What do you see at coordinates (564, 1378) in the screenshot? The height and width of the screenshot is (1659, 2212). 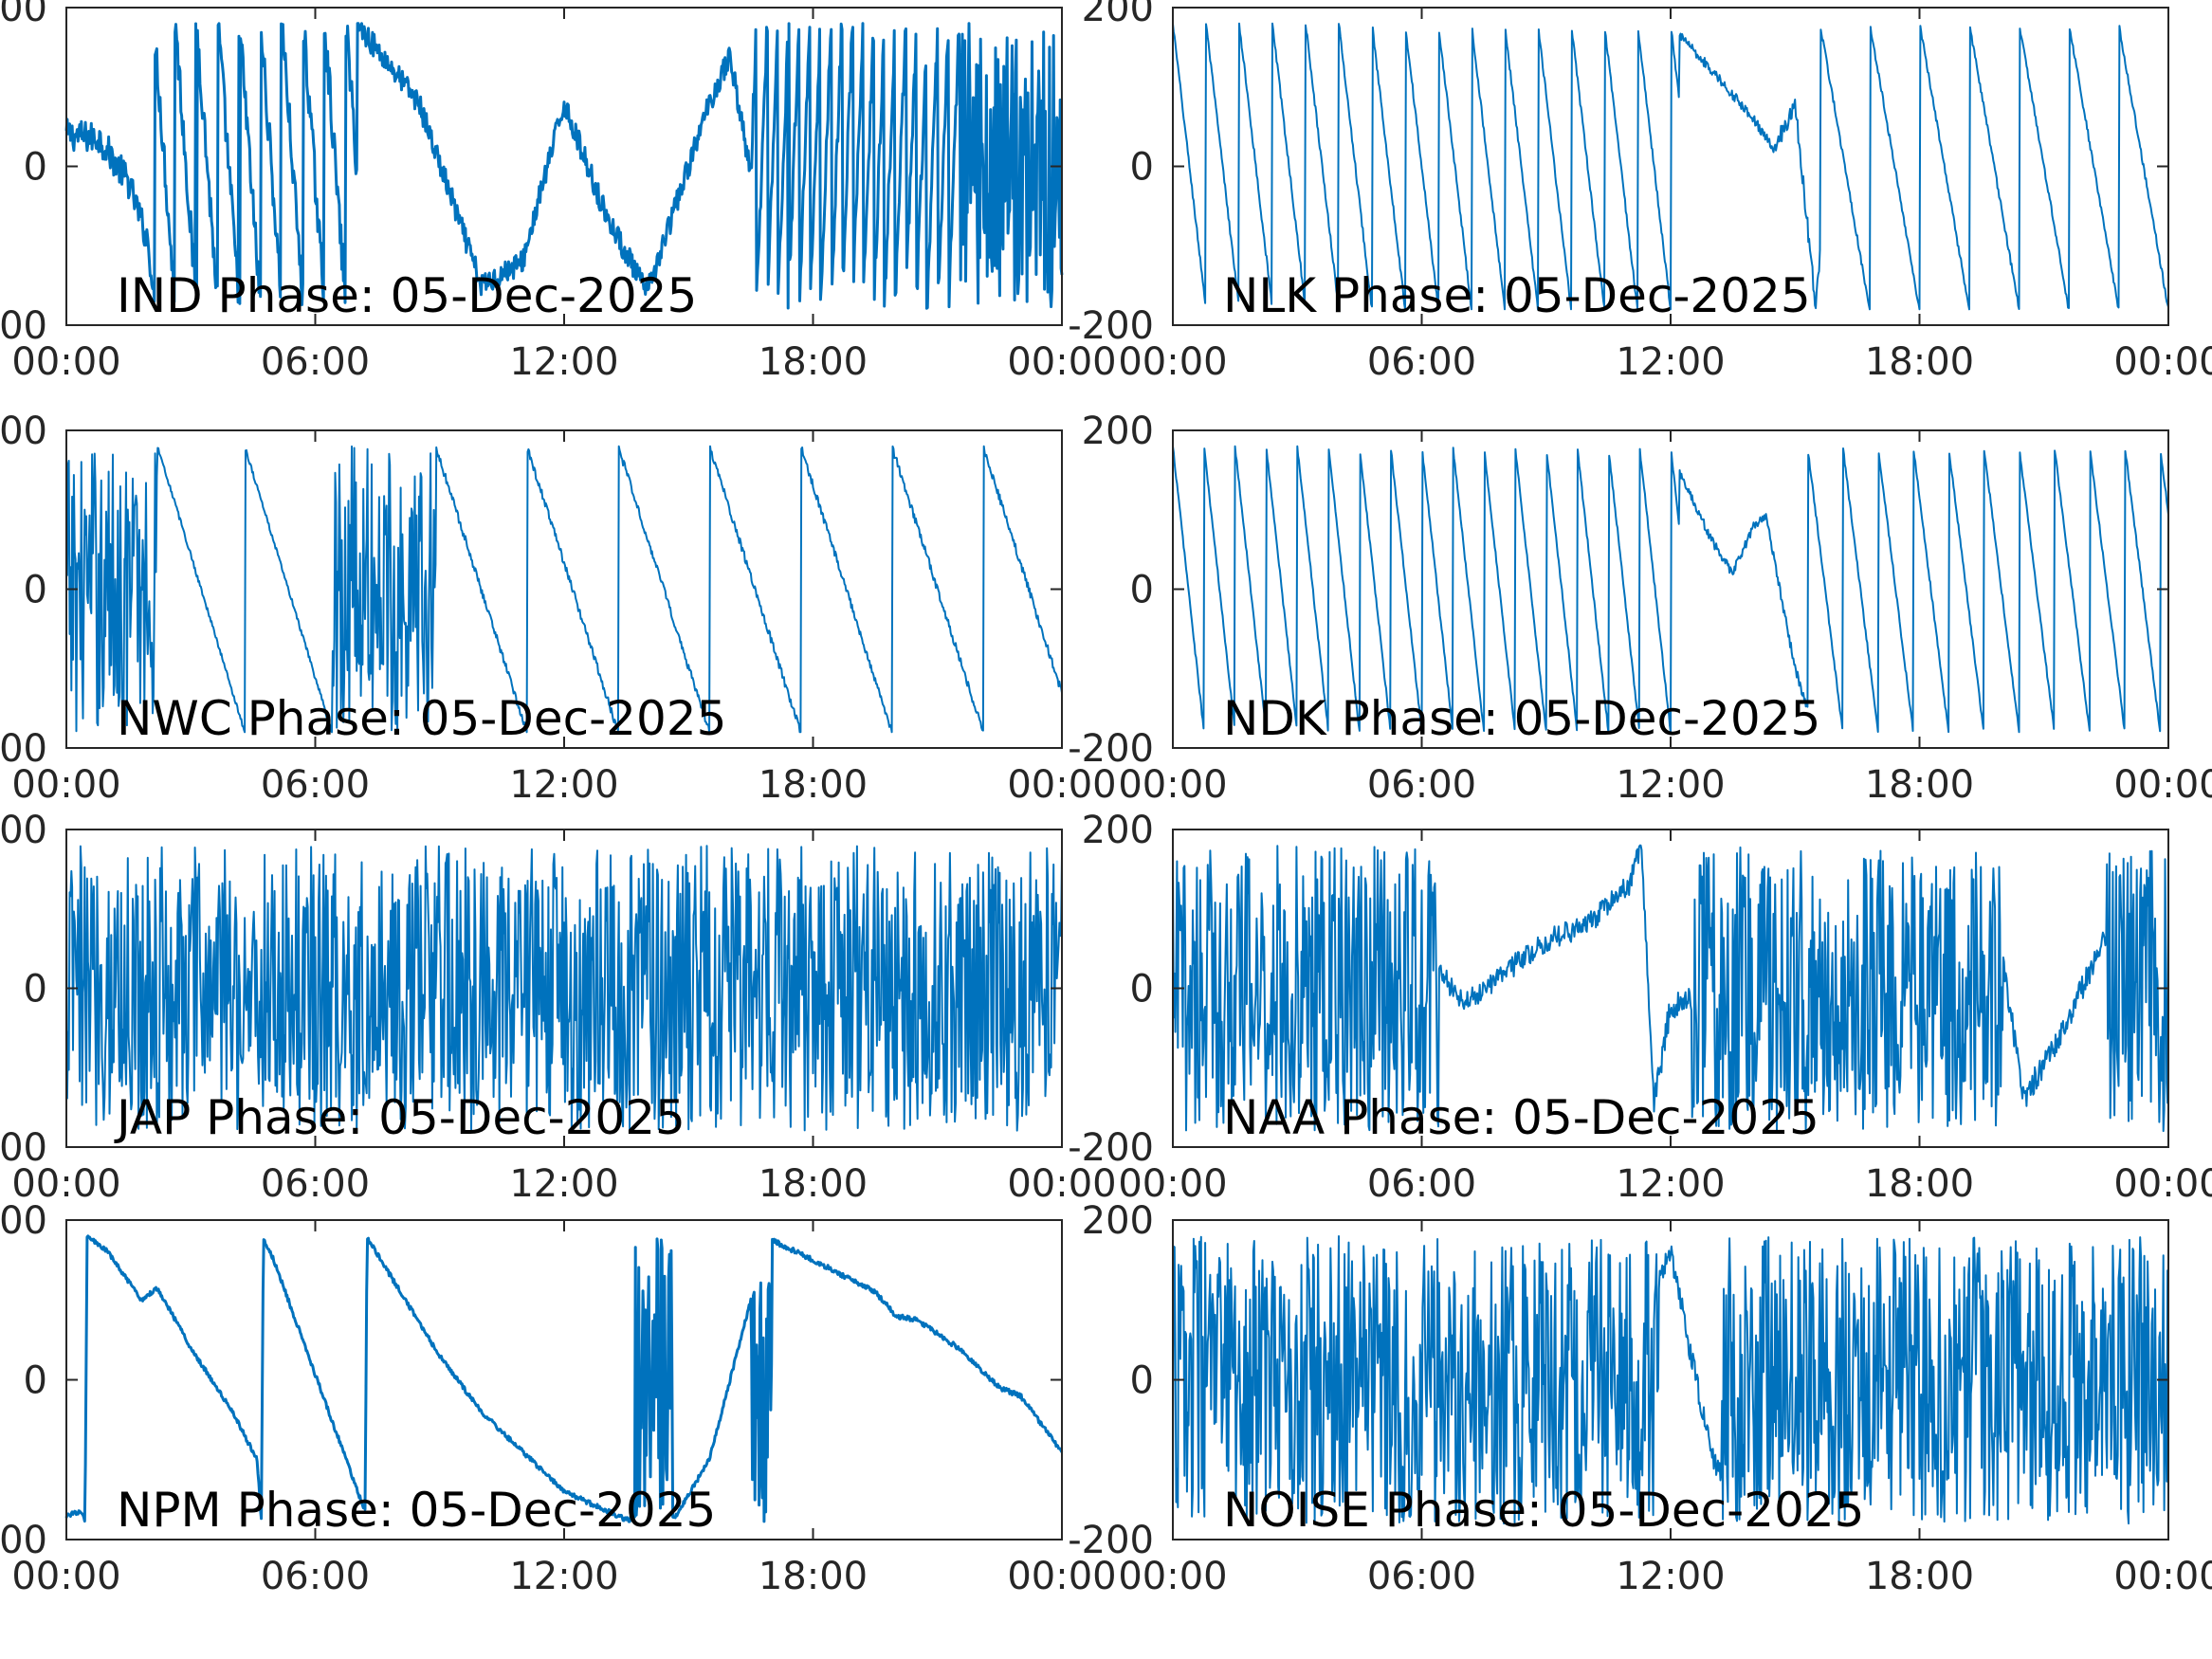 I see `series-line-npm` at bounding box center [564, 1378].